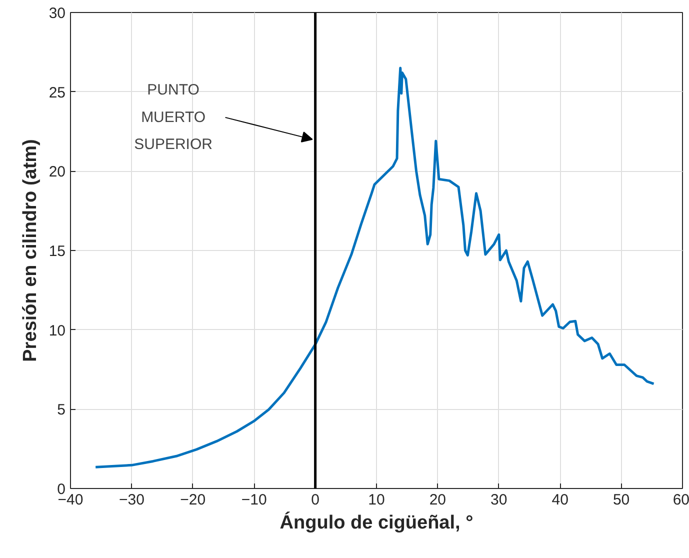 This screenshot has width=689, height=558. I want to click on y-axis-title: Presión en cilindro (atm), so click(30, 250).